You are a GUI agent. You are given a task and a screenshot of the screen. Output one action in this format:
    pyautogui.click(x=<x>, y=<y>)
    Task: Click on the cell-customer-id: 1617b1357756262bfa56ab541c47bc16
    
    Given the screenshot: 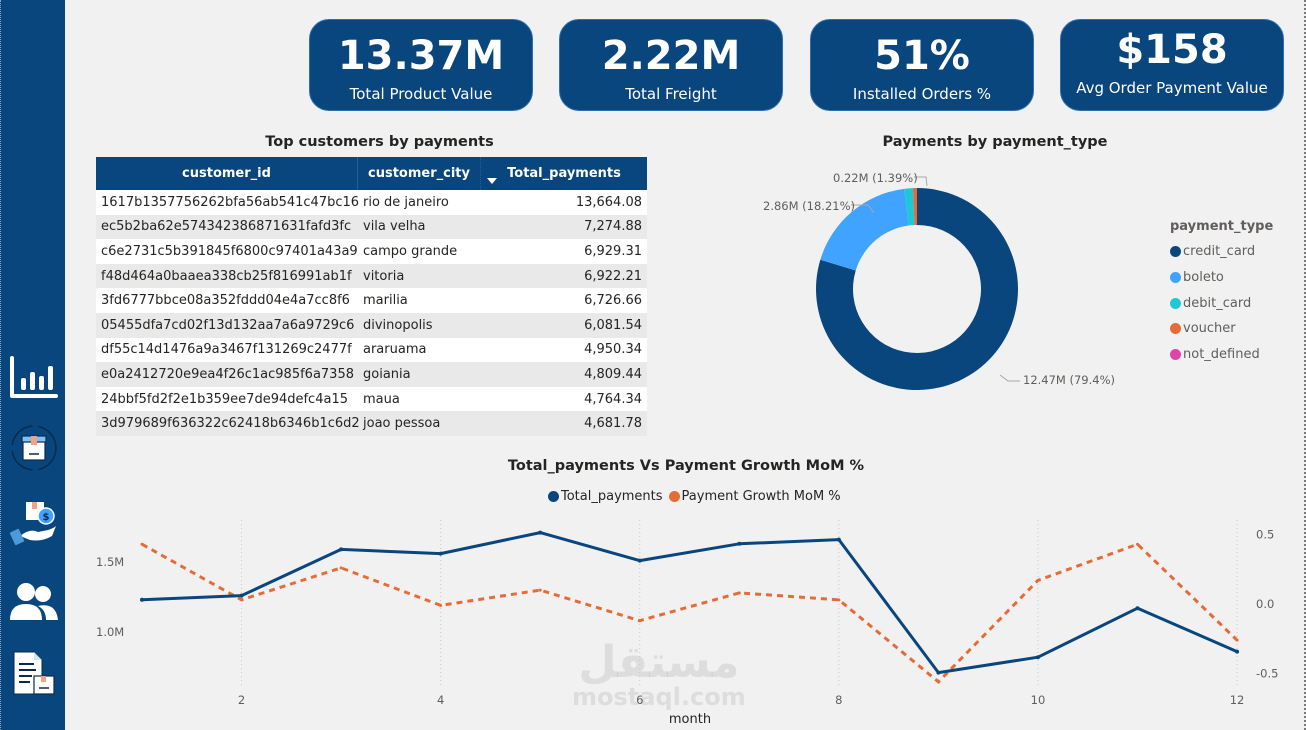 What is the action you would take?
    pyautogui.click(x=230, y=202)
    